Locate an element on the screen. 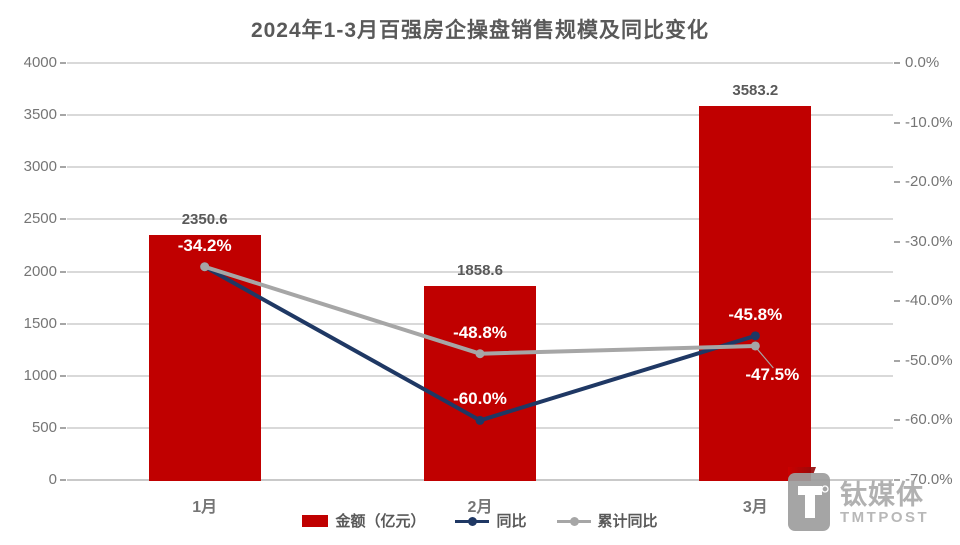 This screenshot has height=545, width=960. tmtpost-watermark: 钛媒体 TMTPOST is located at coordinates (863, 501).